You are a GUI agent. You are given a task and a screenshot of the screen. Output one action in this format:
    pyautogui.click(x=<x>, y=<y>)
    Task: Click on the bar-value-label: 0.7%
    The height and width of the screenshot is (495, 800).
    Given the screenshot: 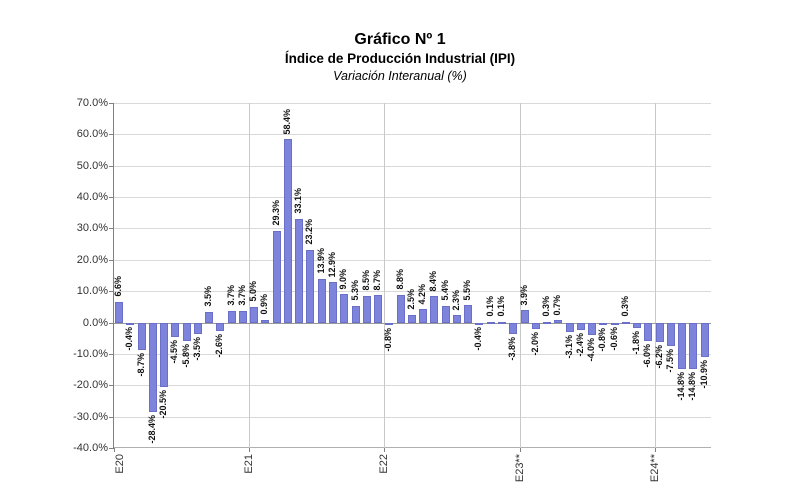 What is the action you would take?
    pyautogui.click(x=557, y=306)
    